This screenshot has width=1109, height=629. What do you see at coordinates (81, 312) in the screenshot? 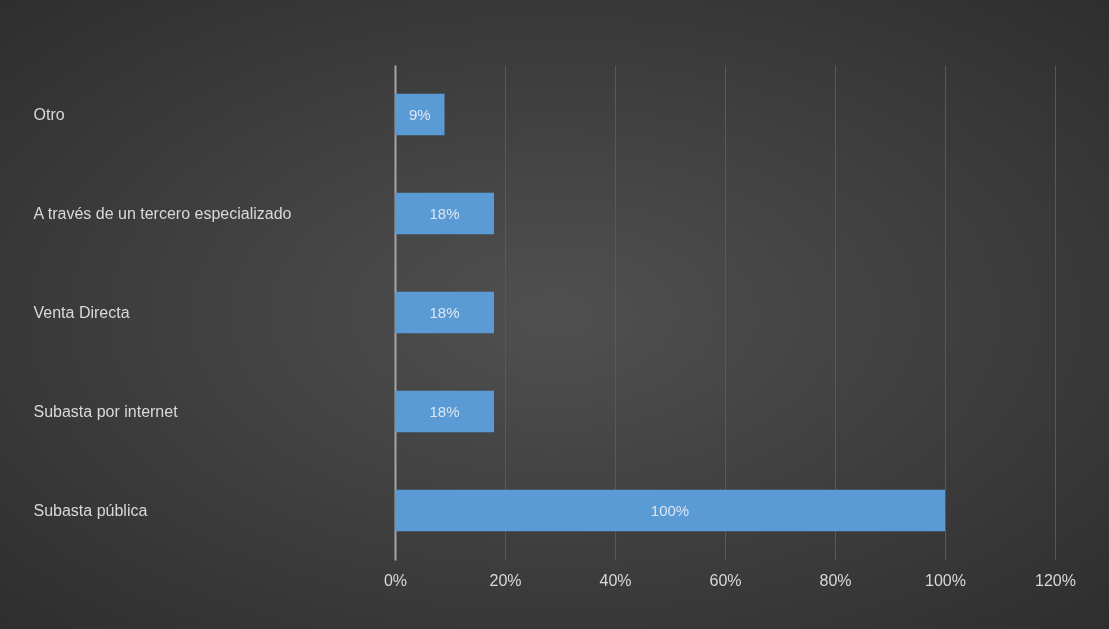
I see `y-tick-label: Venta Directa` at bounding box center [81, 312].